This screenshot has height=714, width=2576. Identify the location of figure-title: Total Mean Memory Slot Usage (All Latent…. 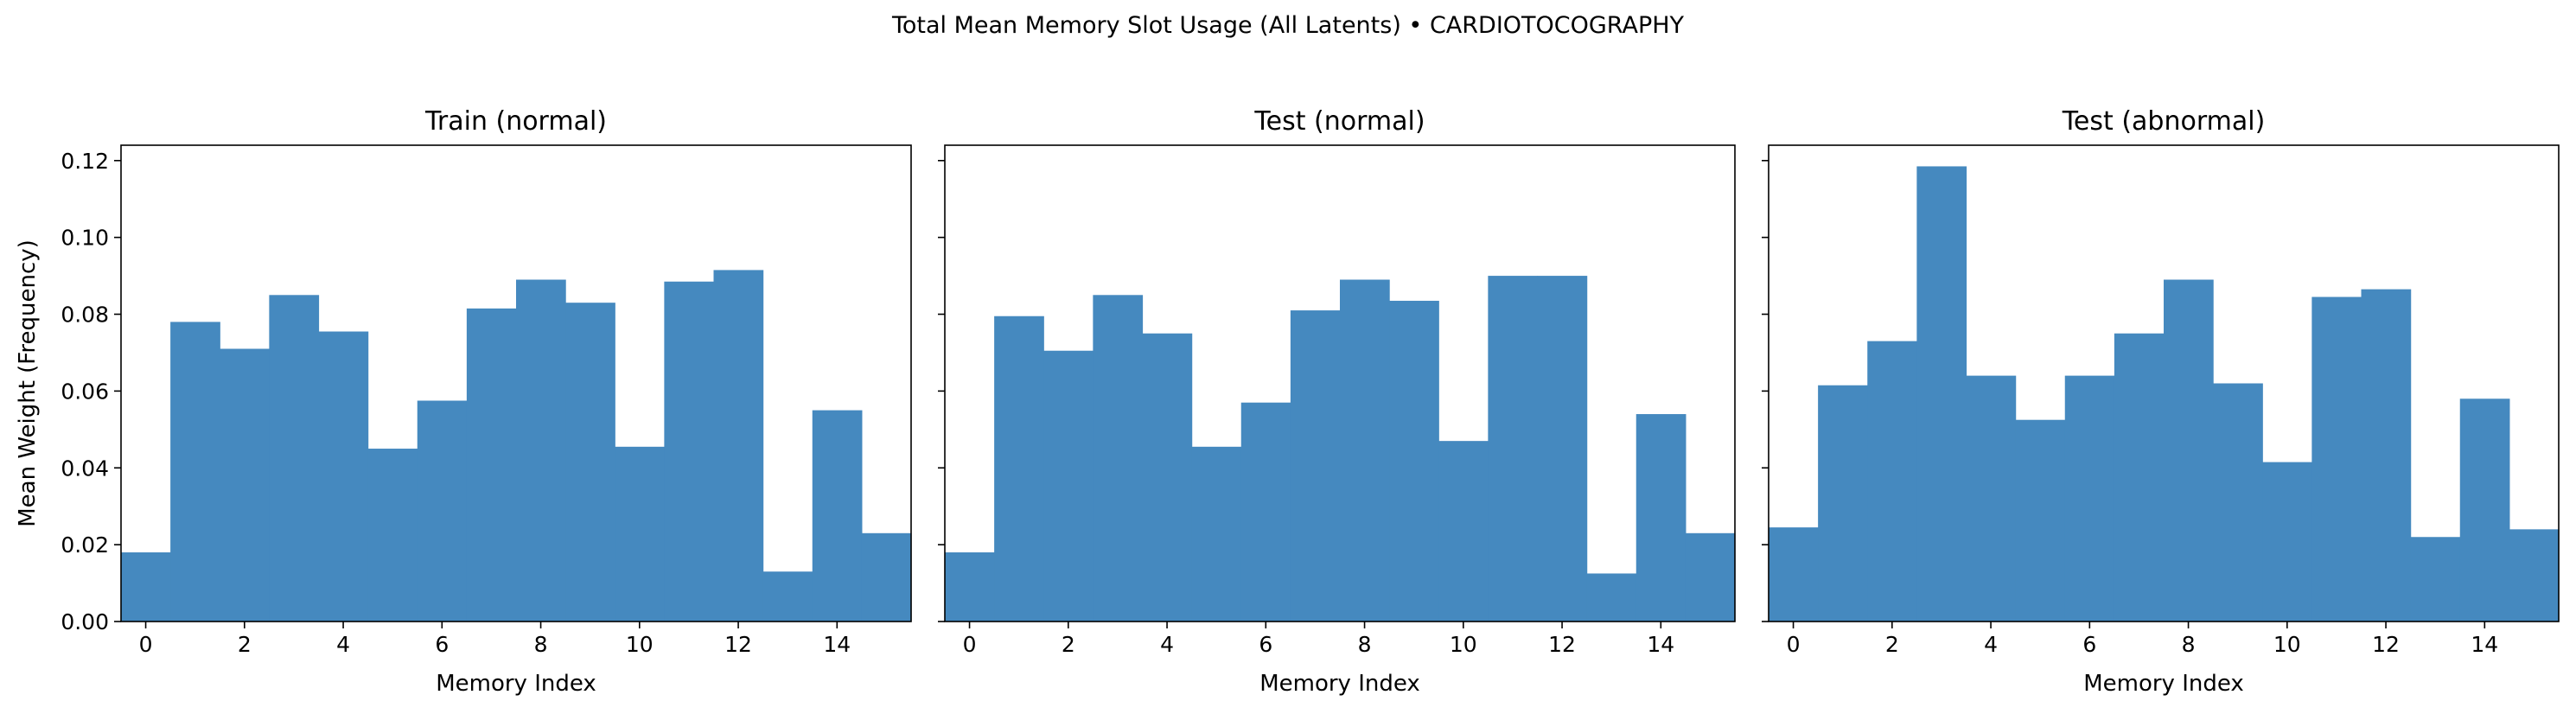
(1288, 26).